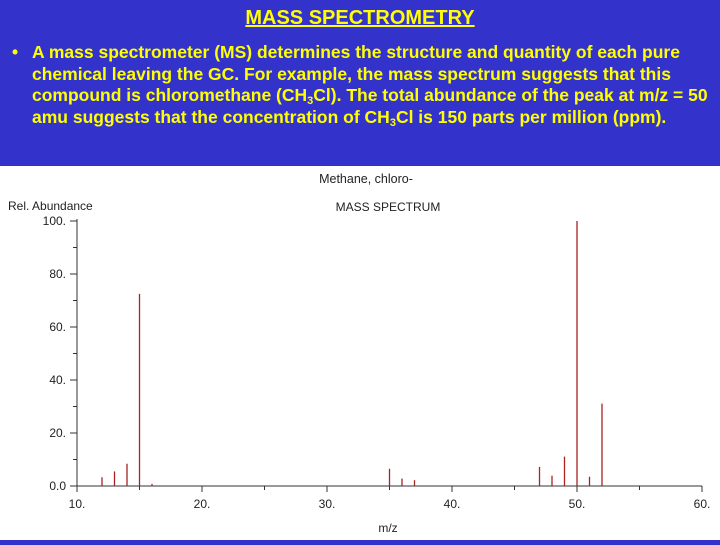  I want to click on x-tick-label: 60., so click(702, 504).